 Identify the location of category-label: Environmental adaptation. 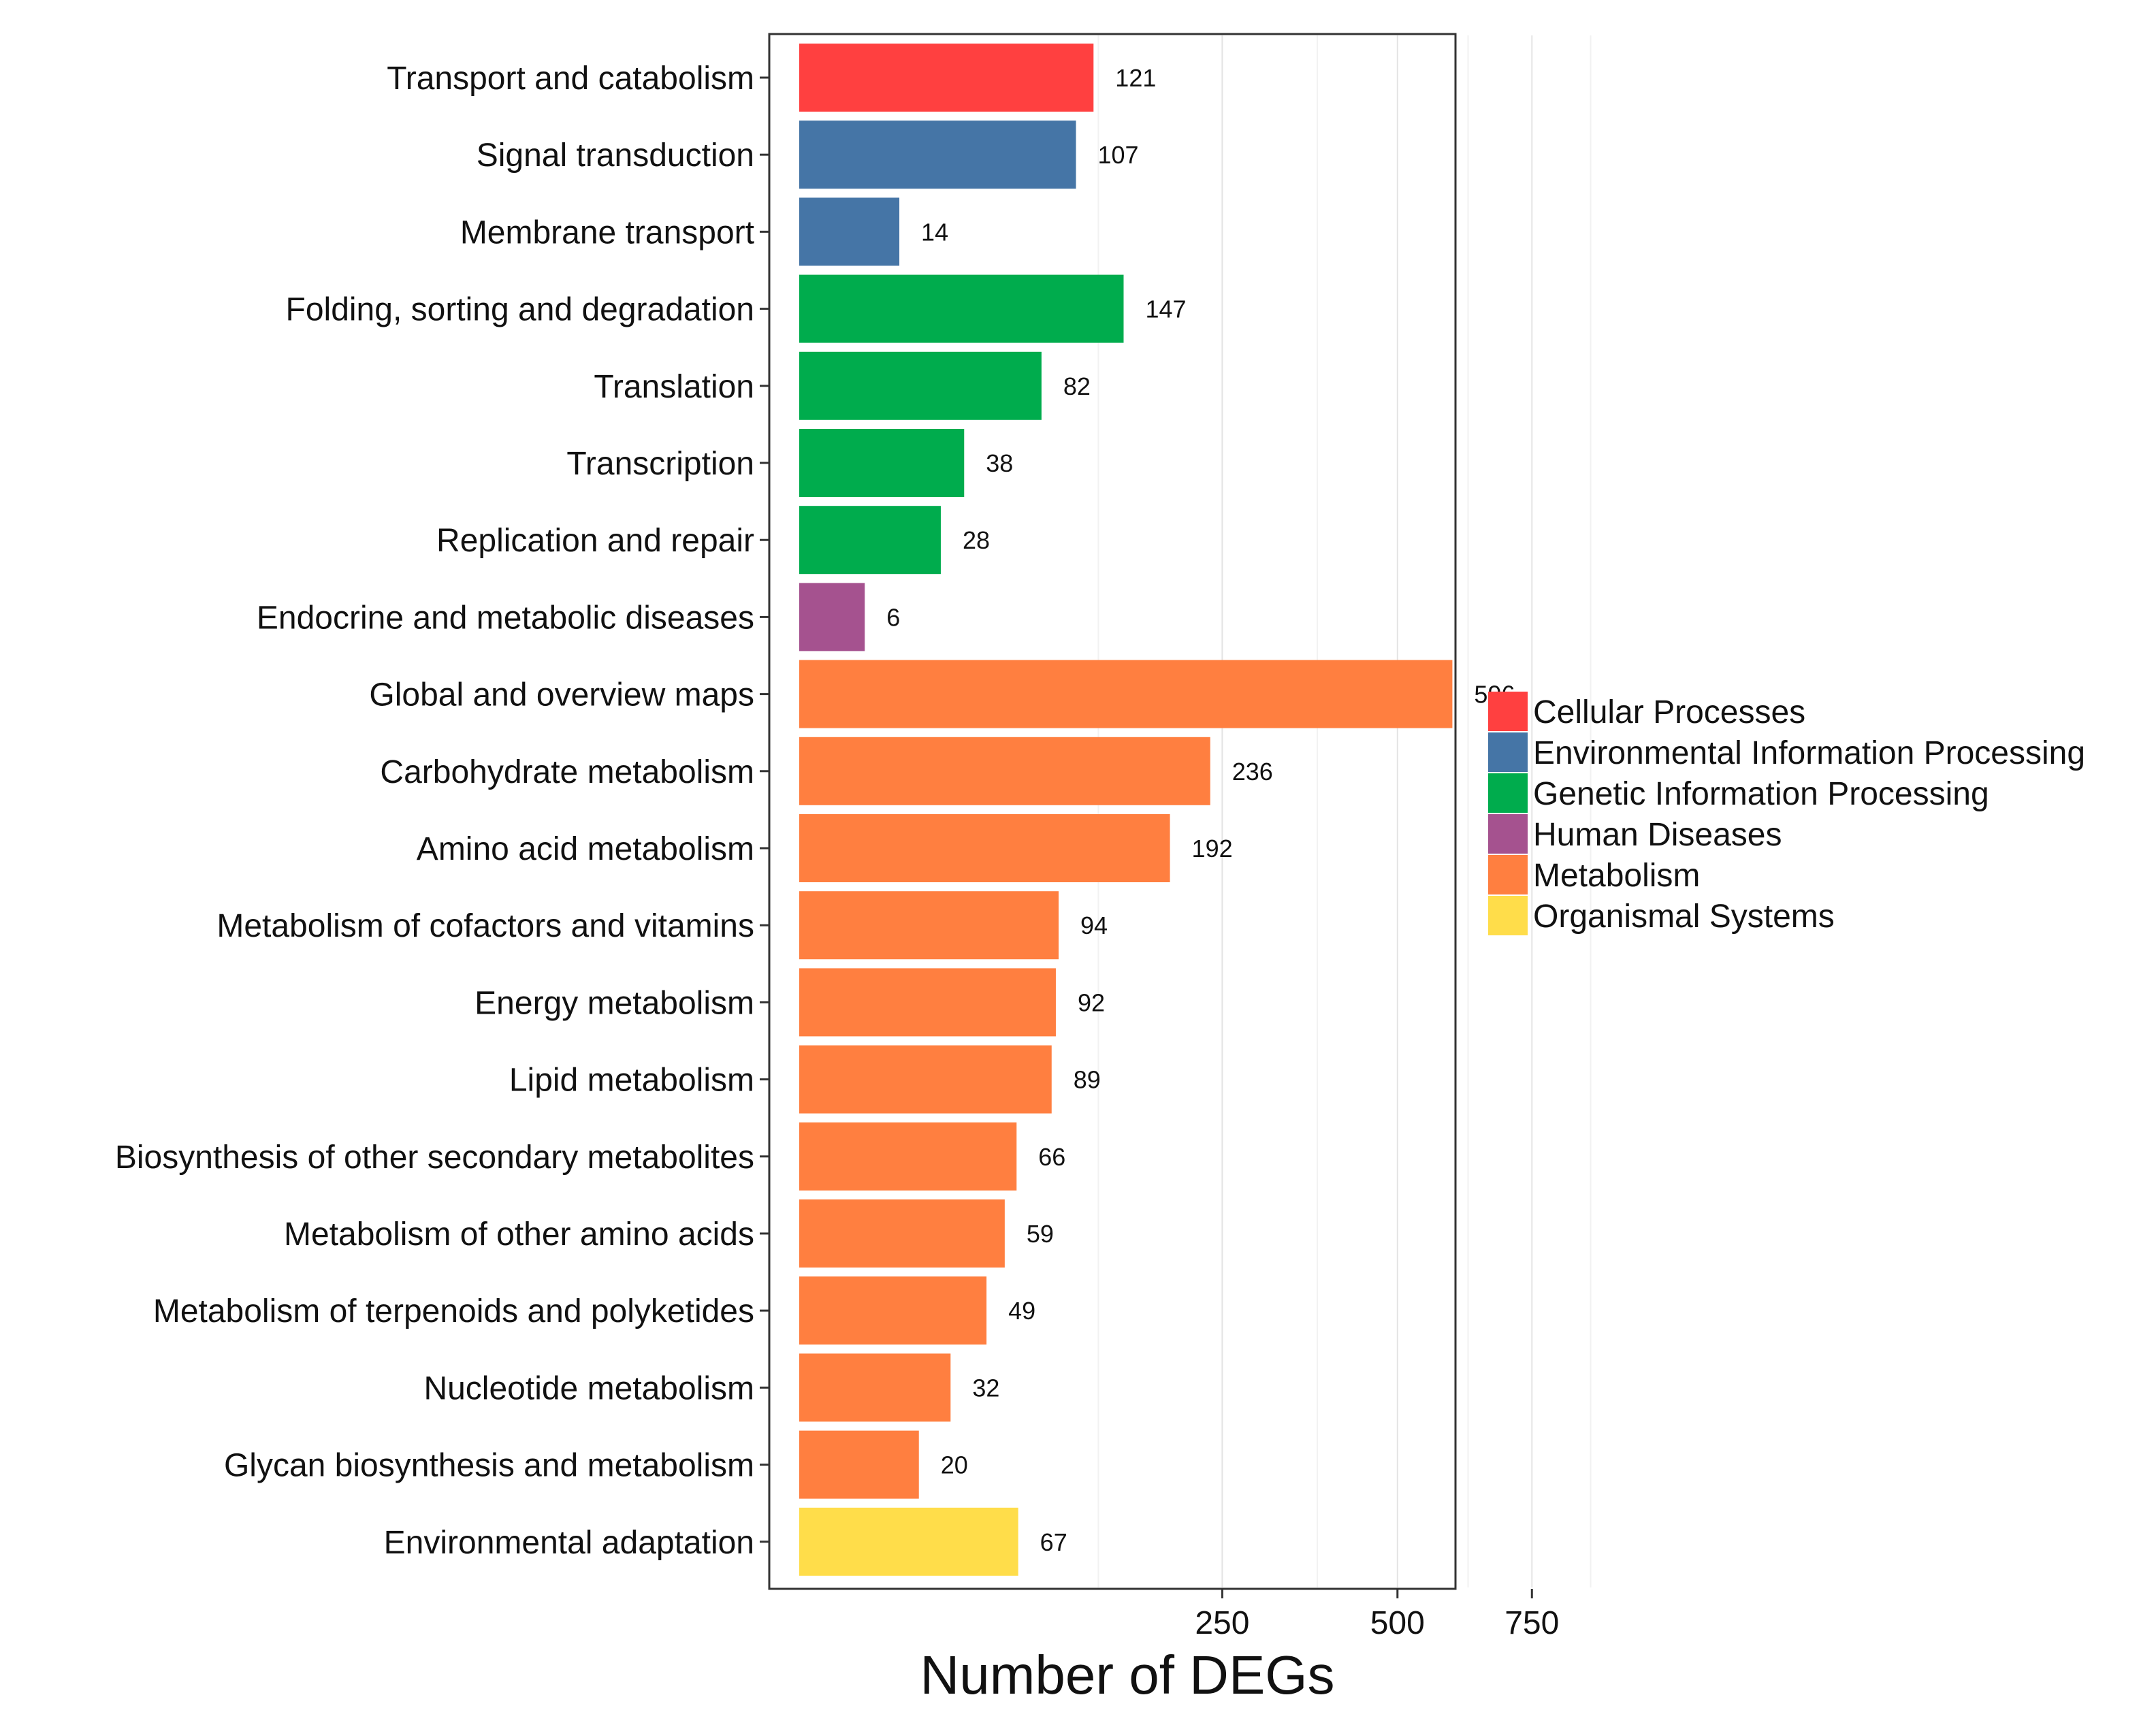
(569, 1543).